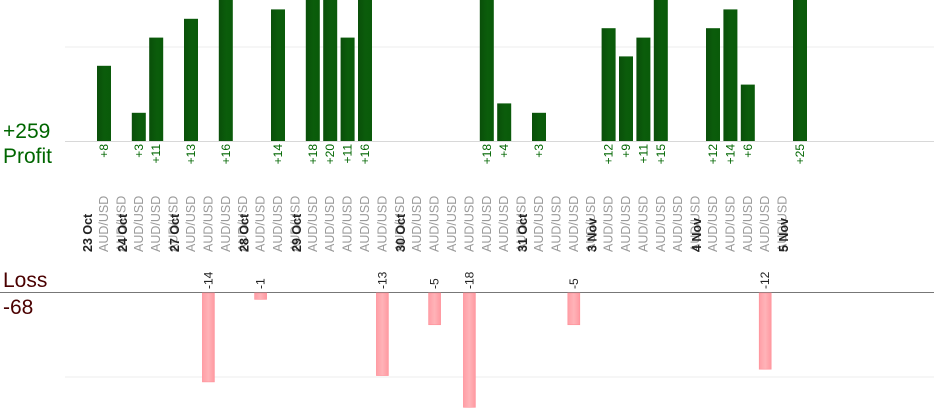  What do you see at coordinates (800, 154) in the screenshot?
I see `profit-value-label: +25` at bounding box center [800, 154].